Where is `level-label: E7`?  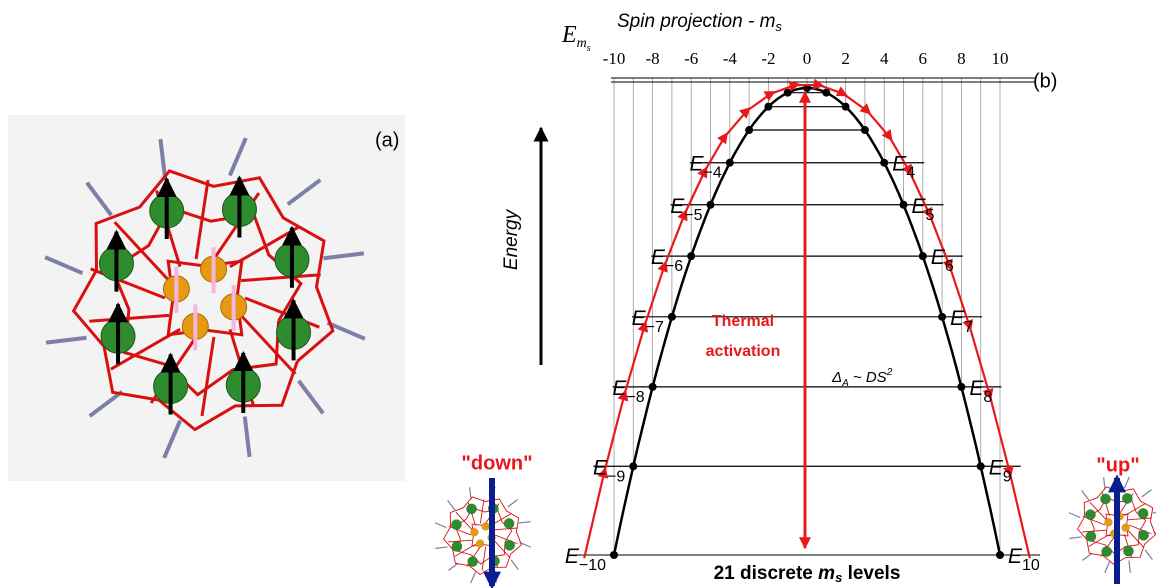 level-label: E7 is located at coordinates (961, 321).